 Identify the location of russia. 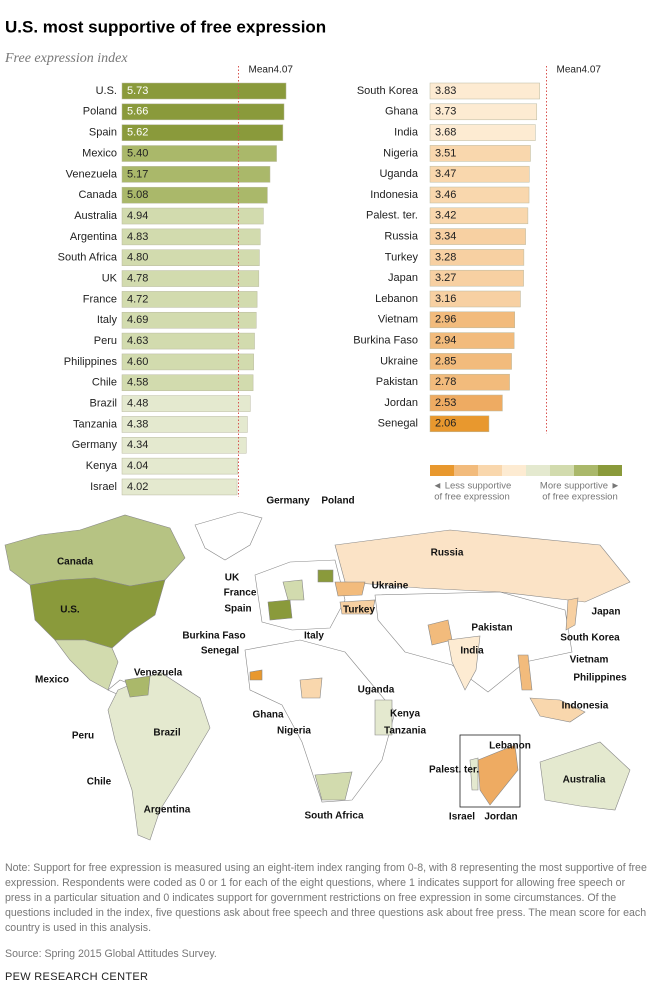
(482, 566).